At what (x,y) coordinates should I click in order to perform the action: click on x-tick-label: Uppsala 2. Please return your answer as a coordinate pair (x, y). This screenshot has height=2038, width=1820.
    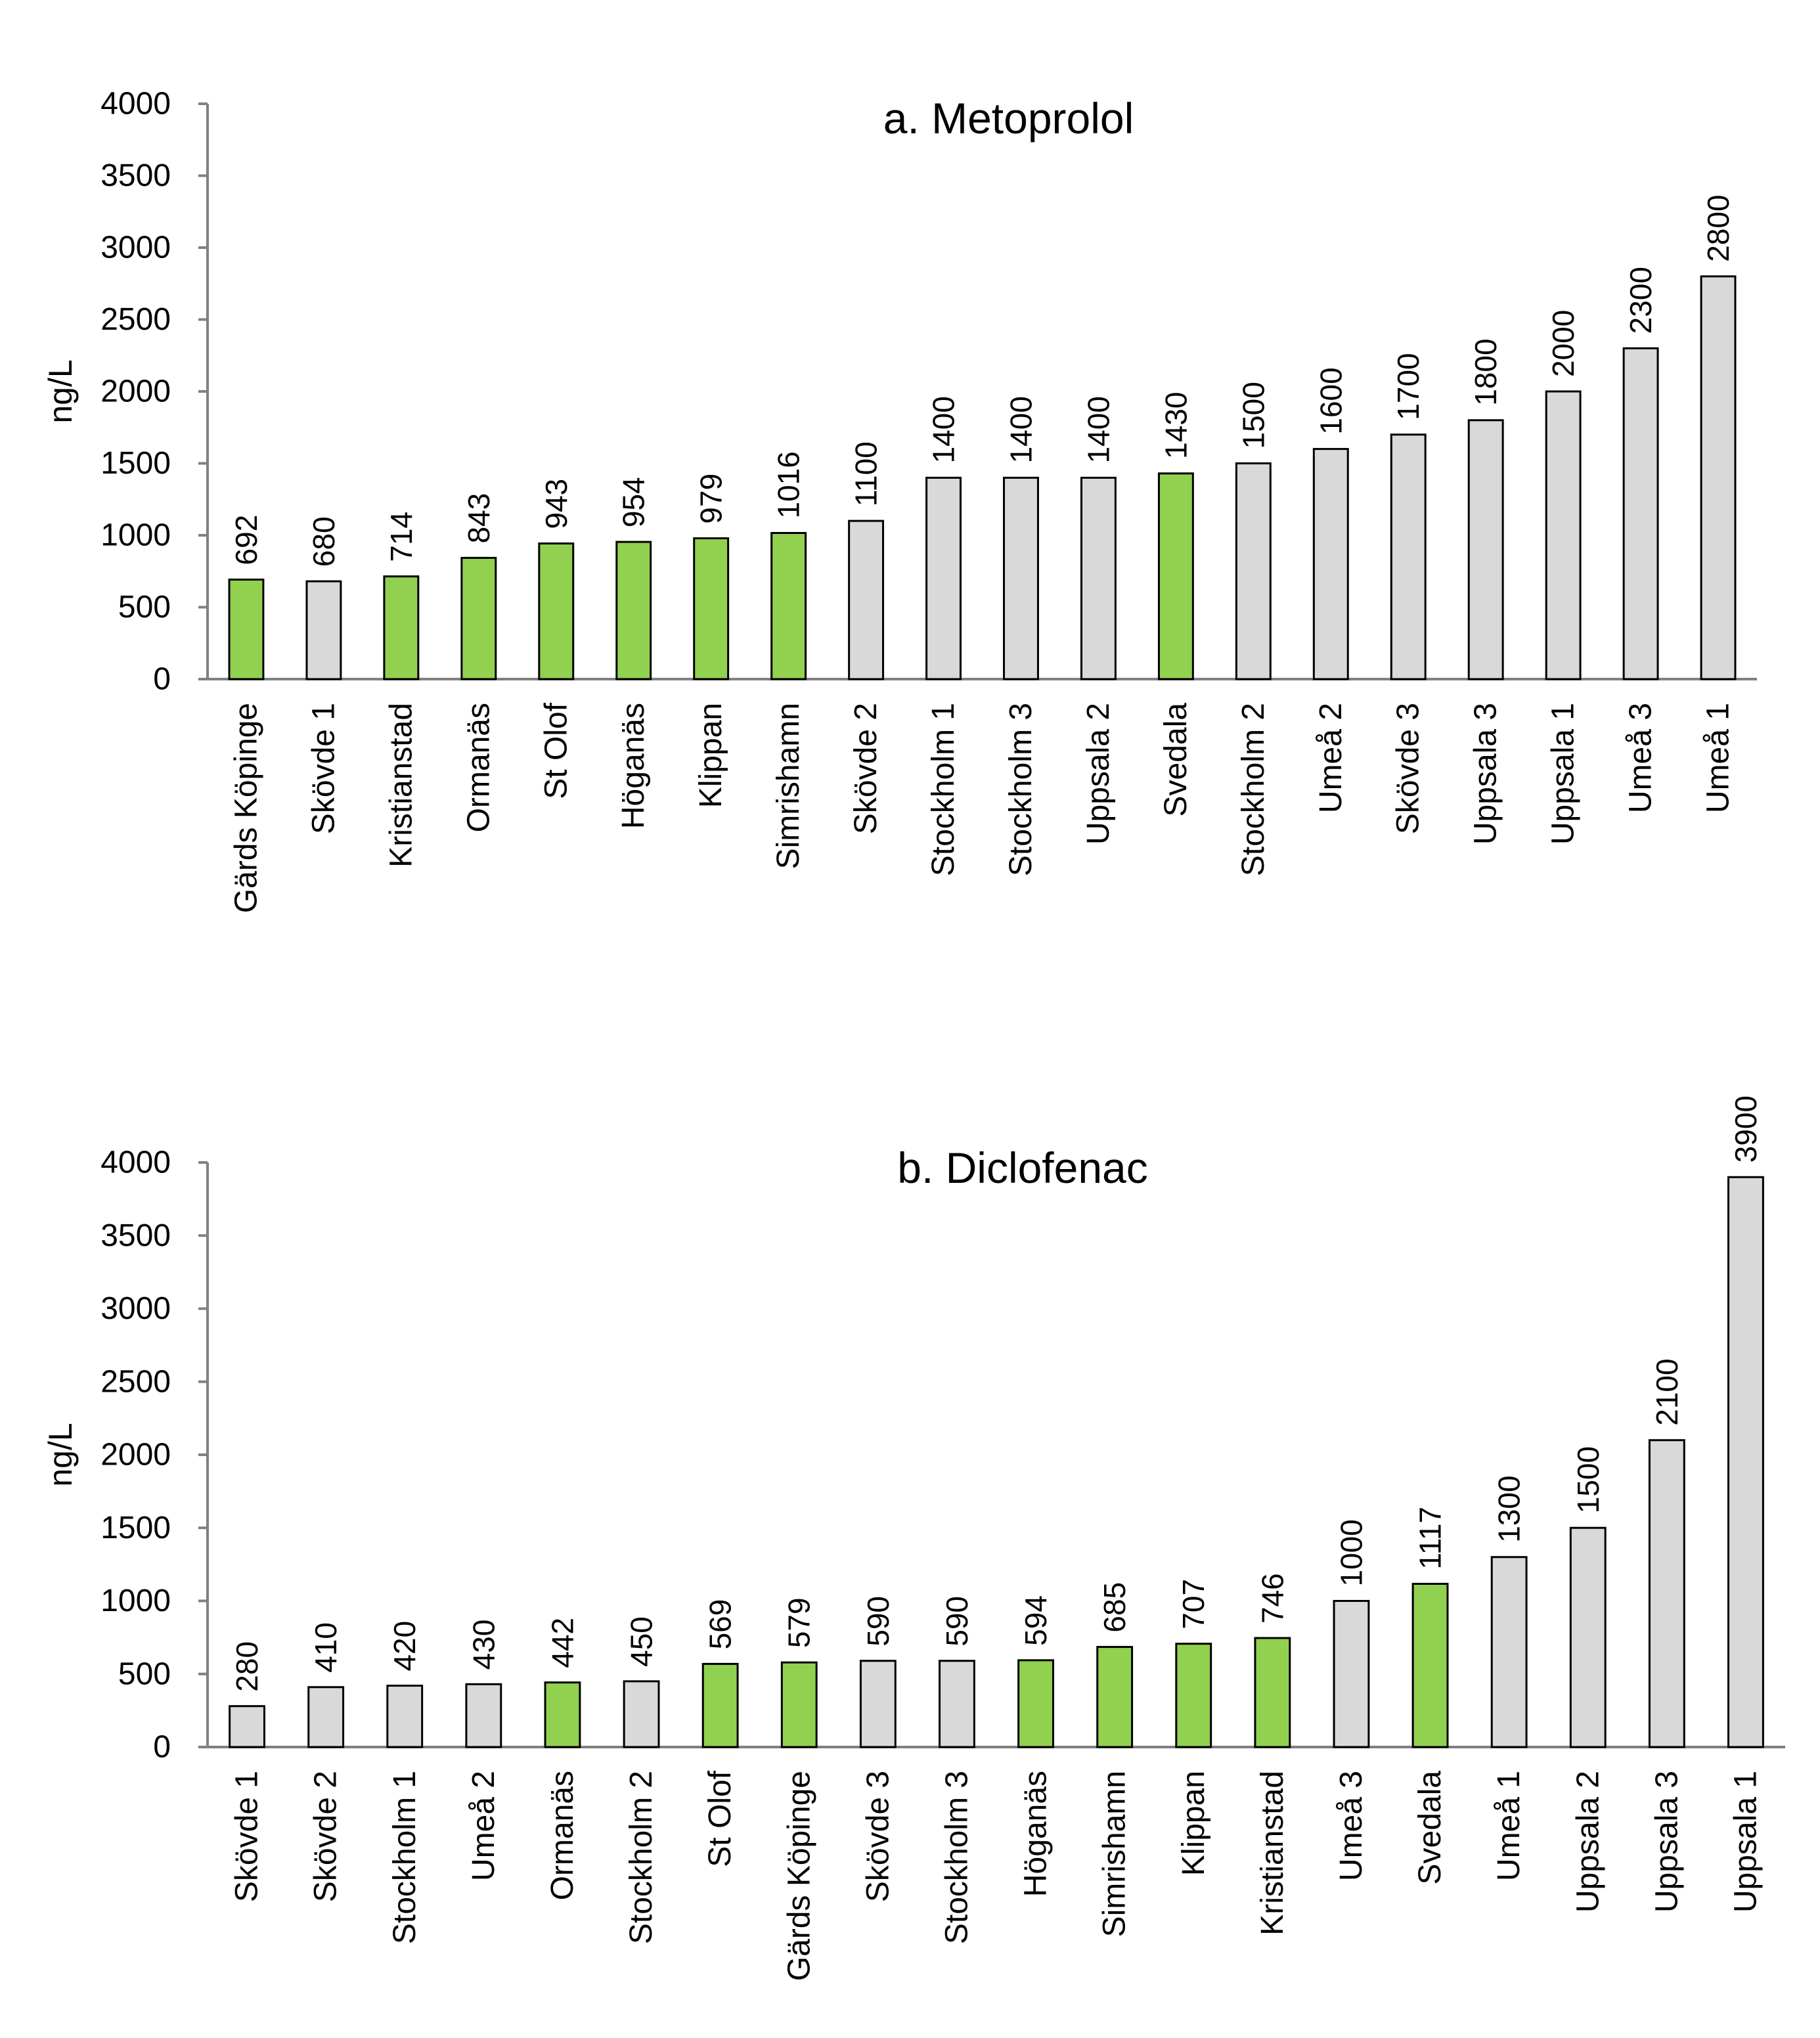
    Looking at the image, I should click on (1098, 774).